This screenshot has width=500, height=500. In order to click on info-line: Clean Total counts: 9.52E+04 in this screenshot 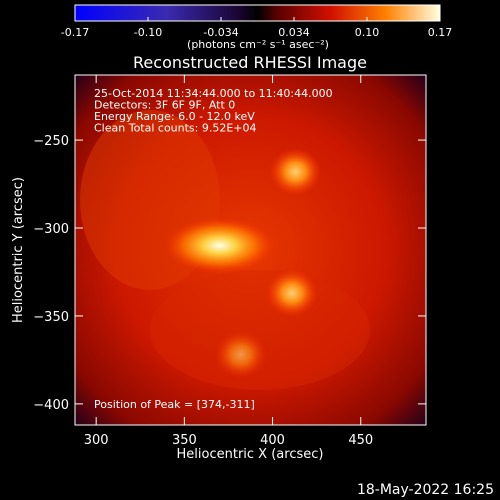, I will do `click(175, 128)`.